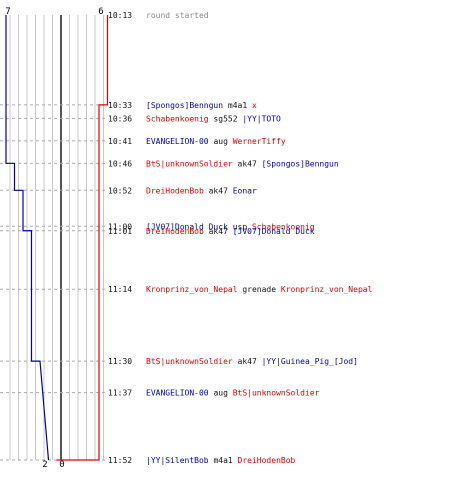  What do you see at coordinates (226, 118) in the screenshot?
I see `event-part: sg552` at bounding box center [226, 118].